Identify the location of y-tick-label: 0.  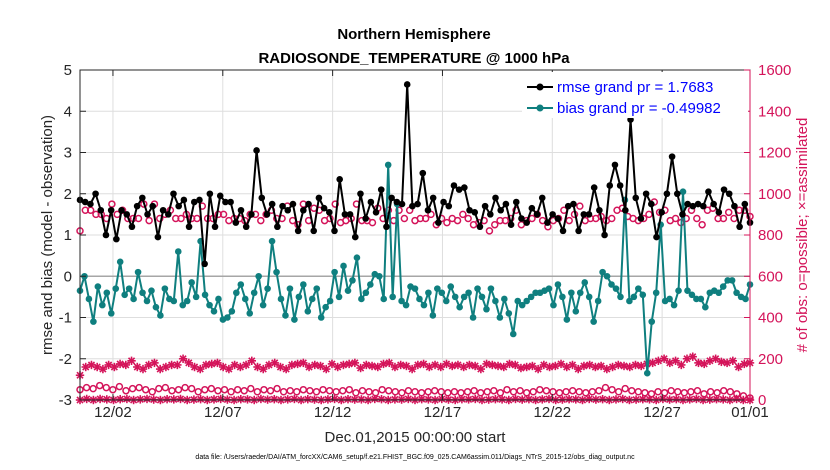
(68, 276).